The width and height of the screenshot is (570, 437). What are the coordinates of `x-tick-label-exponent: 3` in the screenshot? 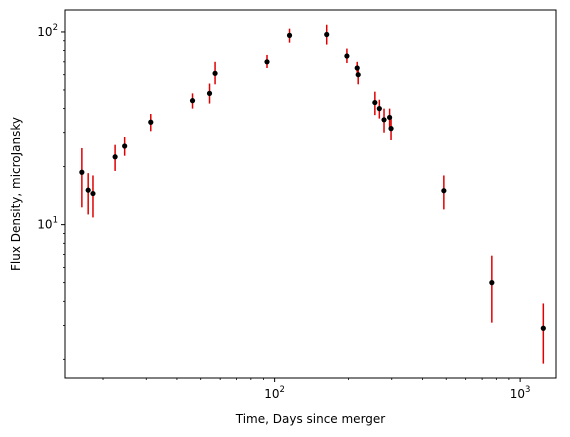 It's located at (527, 390).